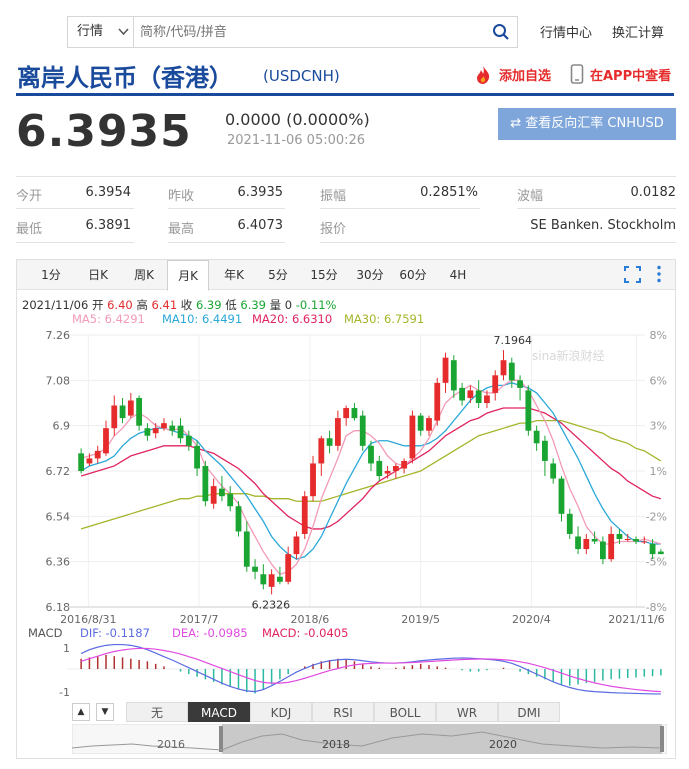 Image resolution: width=689 pixels, height=769 pixels. Describe the element at coordinates (188, 275) in the screenshot. I see `tab-monthly: 月K` at that location.